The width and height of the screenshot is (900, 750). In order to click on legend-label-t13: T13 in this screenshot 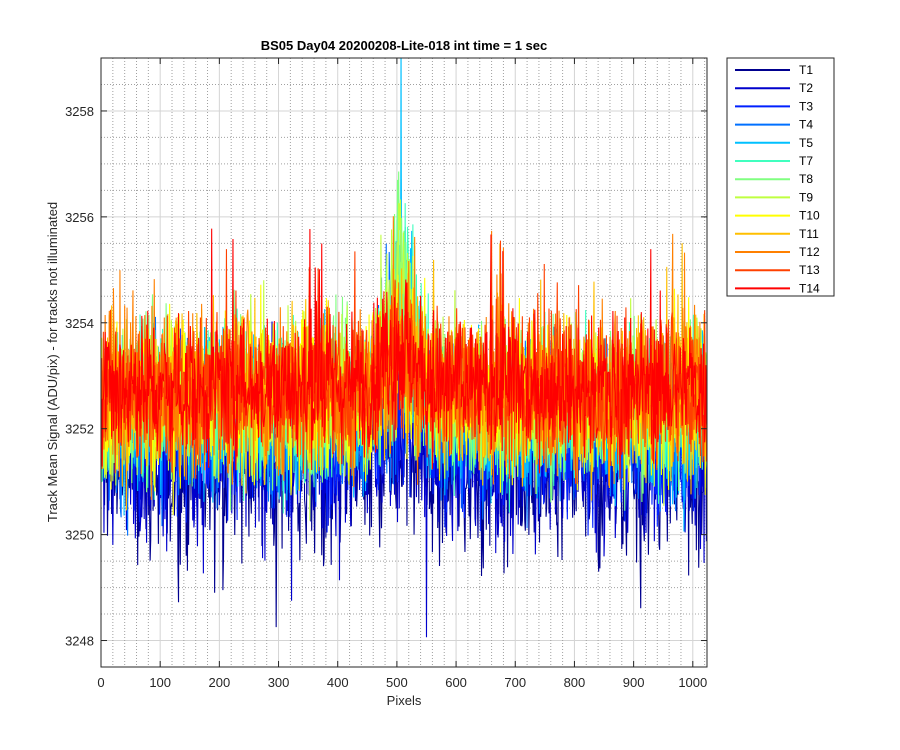, I will do `click(809, 270)`.